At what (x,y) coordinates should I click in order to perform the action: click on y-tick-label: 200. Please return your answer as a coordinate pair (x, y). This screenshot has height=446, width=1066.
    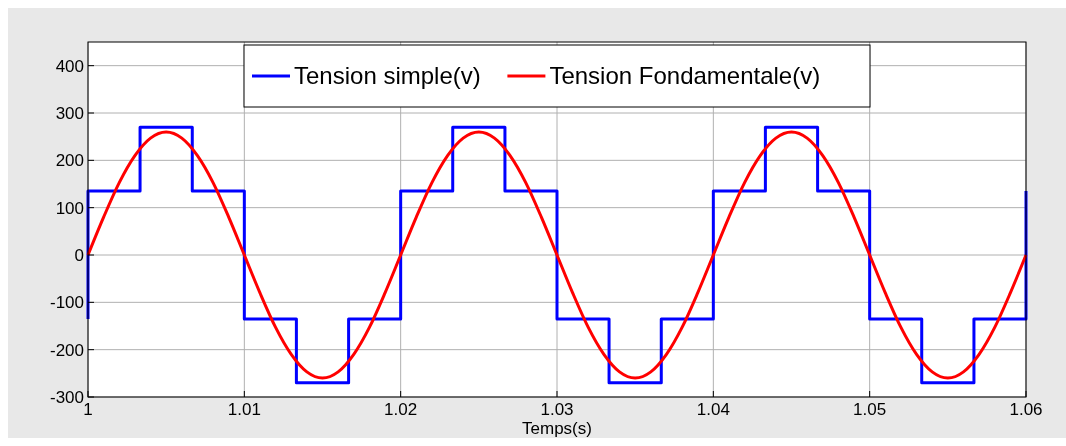
    Looking at the image, I should click on (69, 161).